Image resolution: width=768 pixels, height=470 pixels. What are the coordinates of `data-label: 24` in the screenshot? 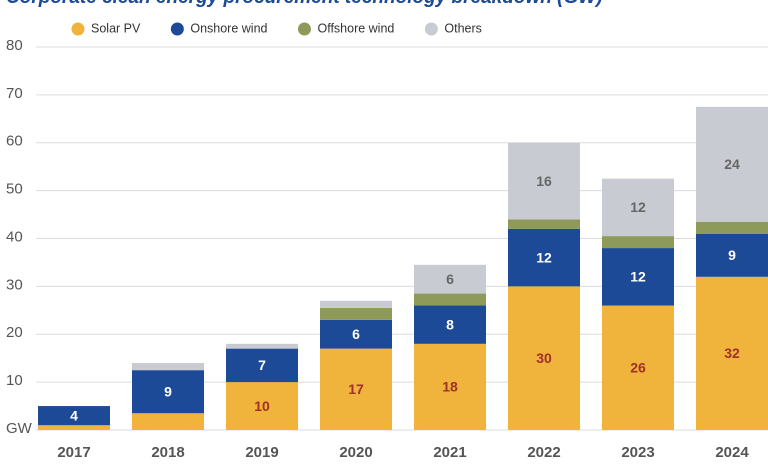 It's located at (732, 164).